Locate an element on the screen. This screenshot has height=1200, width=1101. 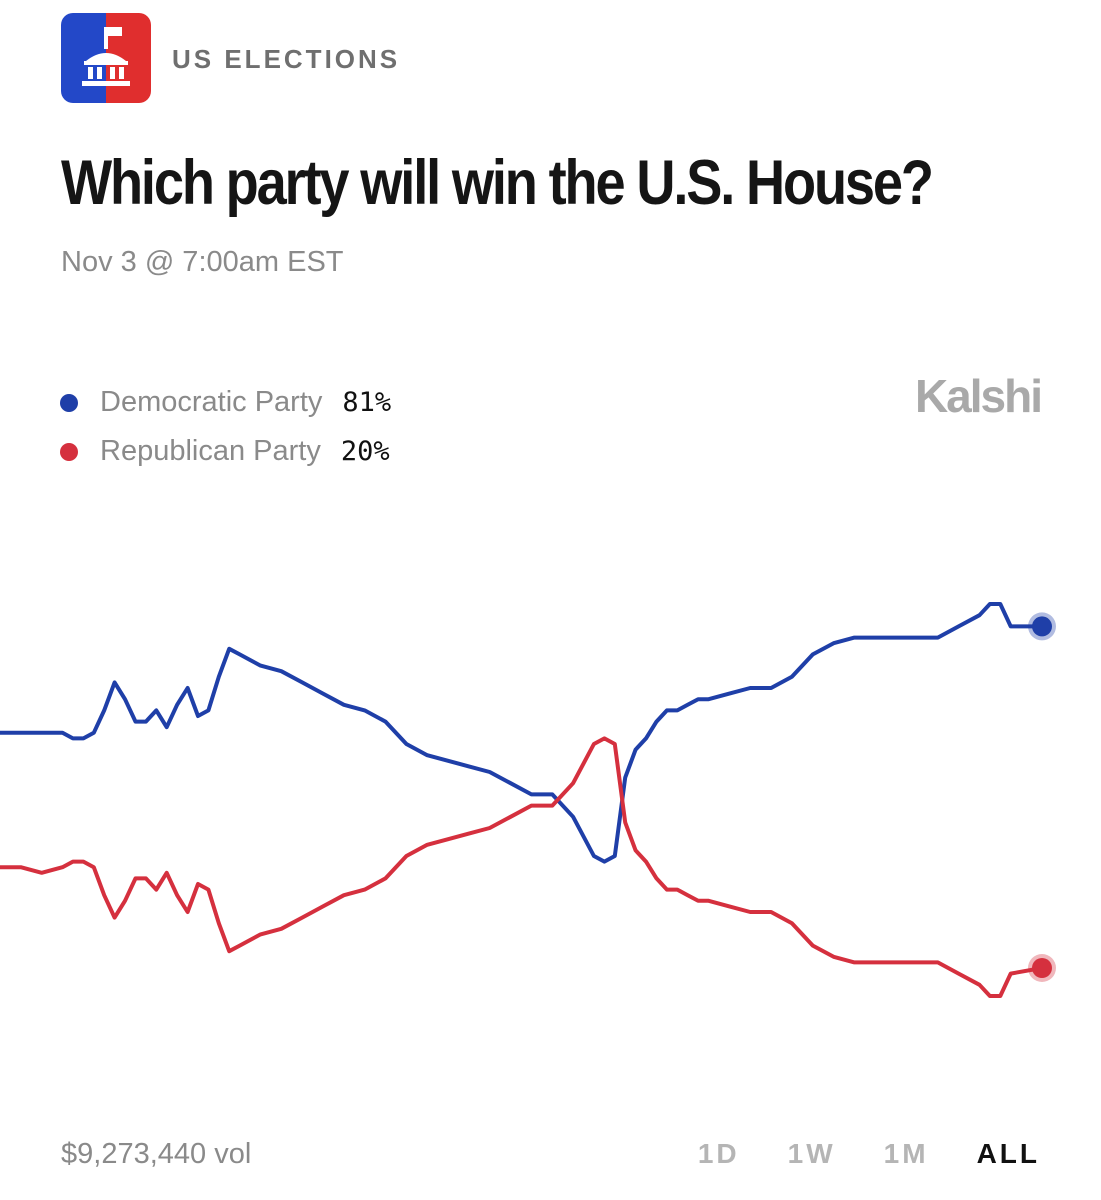
volume-label: $9,273,440 vol is located at coordinates (156, 1154).